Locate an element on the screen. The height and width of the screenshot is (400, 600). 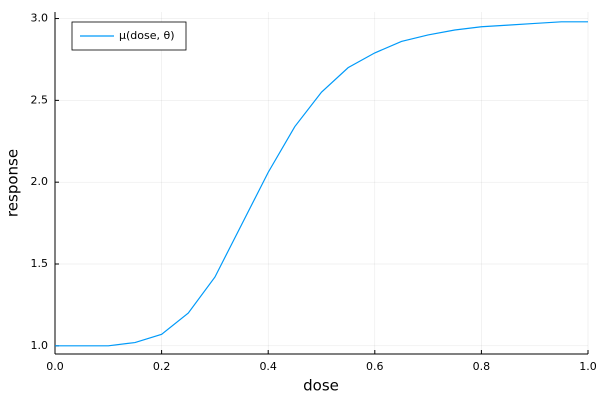
x-tick-label: 0.4 is located at coordinates (268, 366).